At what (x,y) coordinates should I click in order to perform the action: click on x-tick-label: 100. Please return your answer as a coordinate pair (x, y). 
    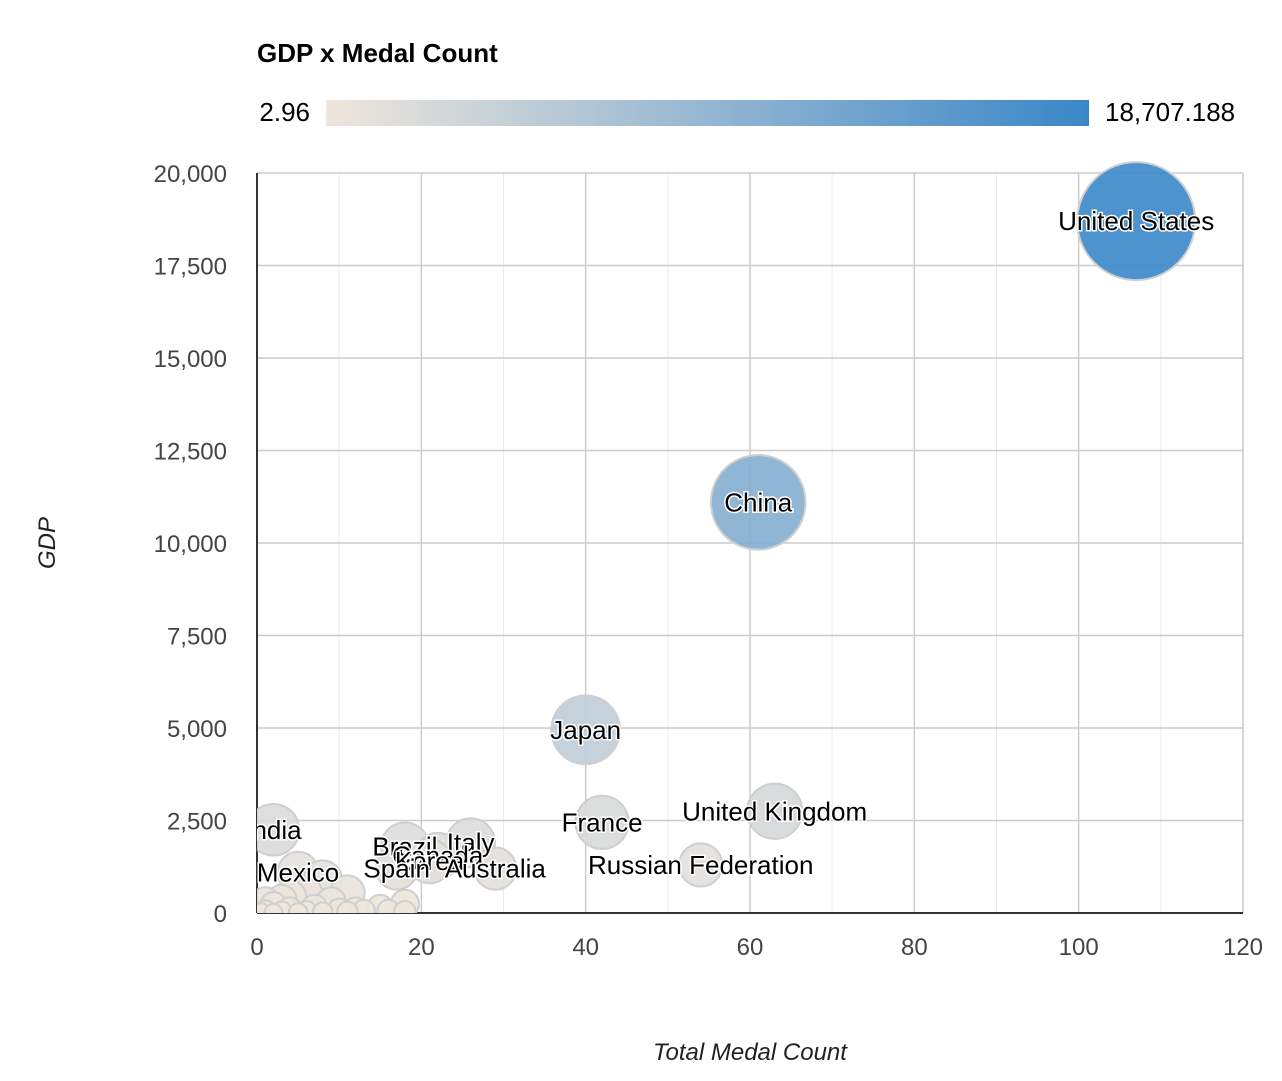
    Looking at the image, I should click on (1079, 947).